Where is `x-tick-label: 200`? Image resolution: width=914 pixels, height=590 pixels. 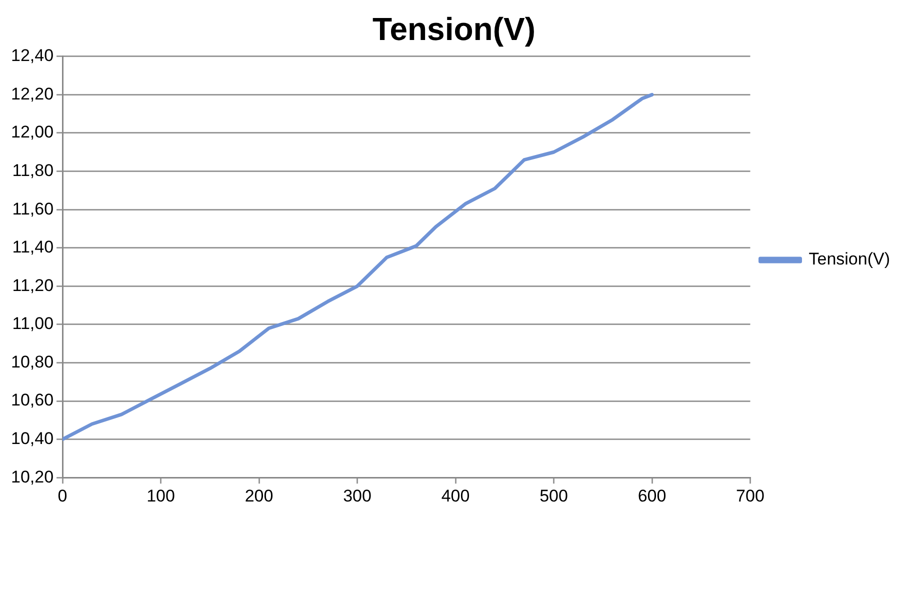 x-tick-label: 200 is located at coordinates (259, 496).